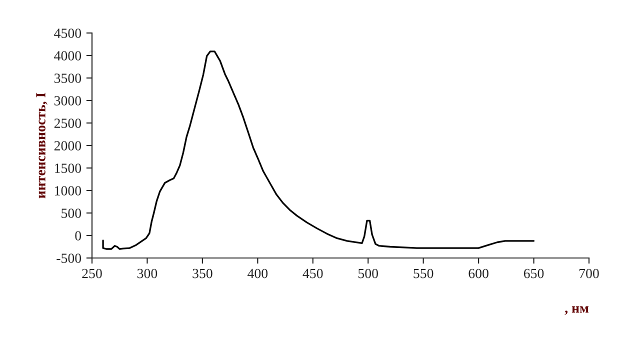  I want to click on x-tick-label: 500, so click(368, 273).